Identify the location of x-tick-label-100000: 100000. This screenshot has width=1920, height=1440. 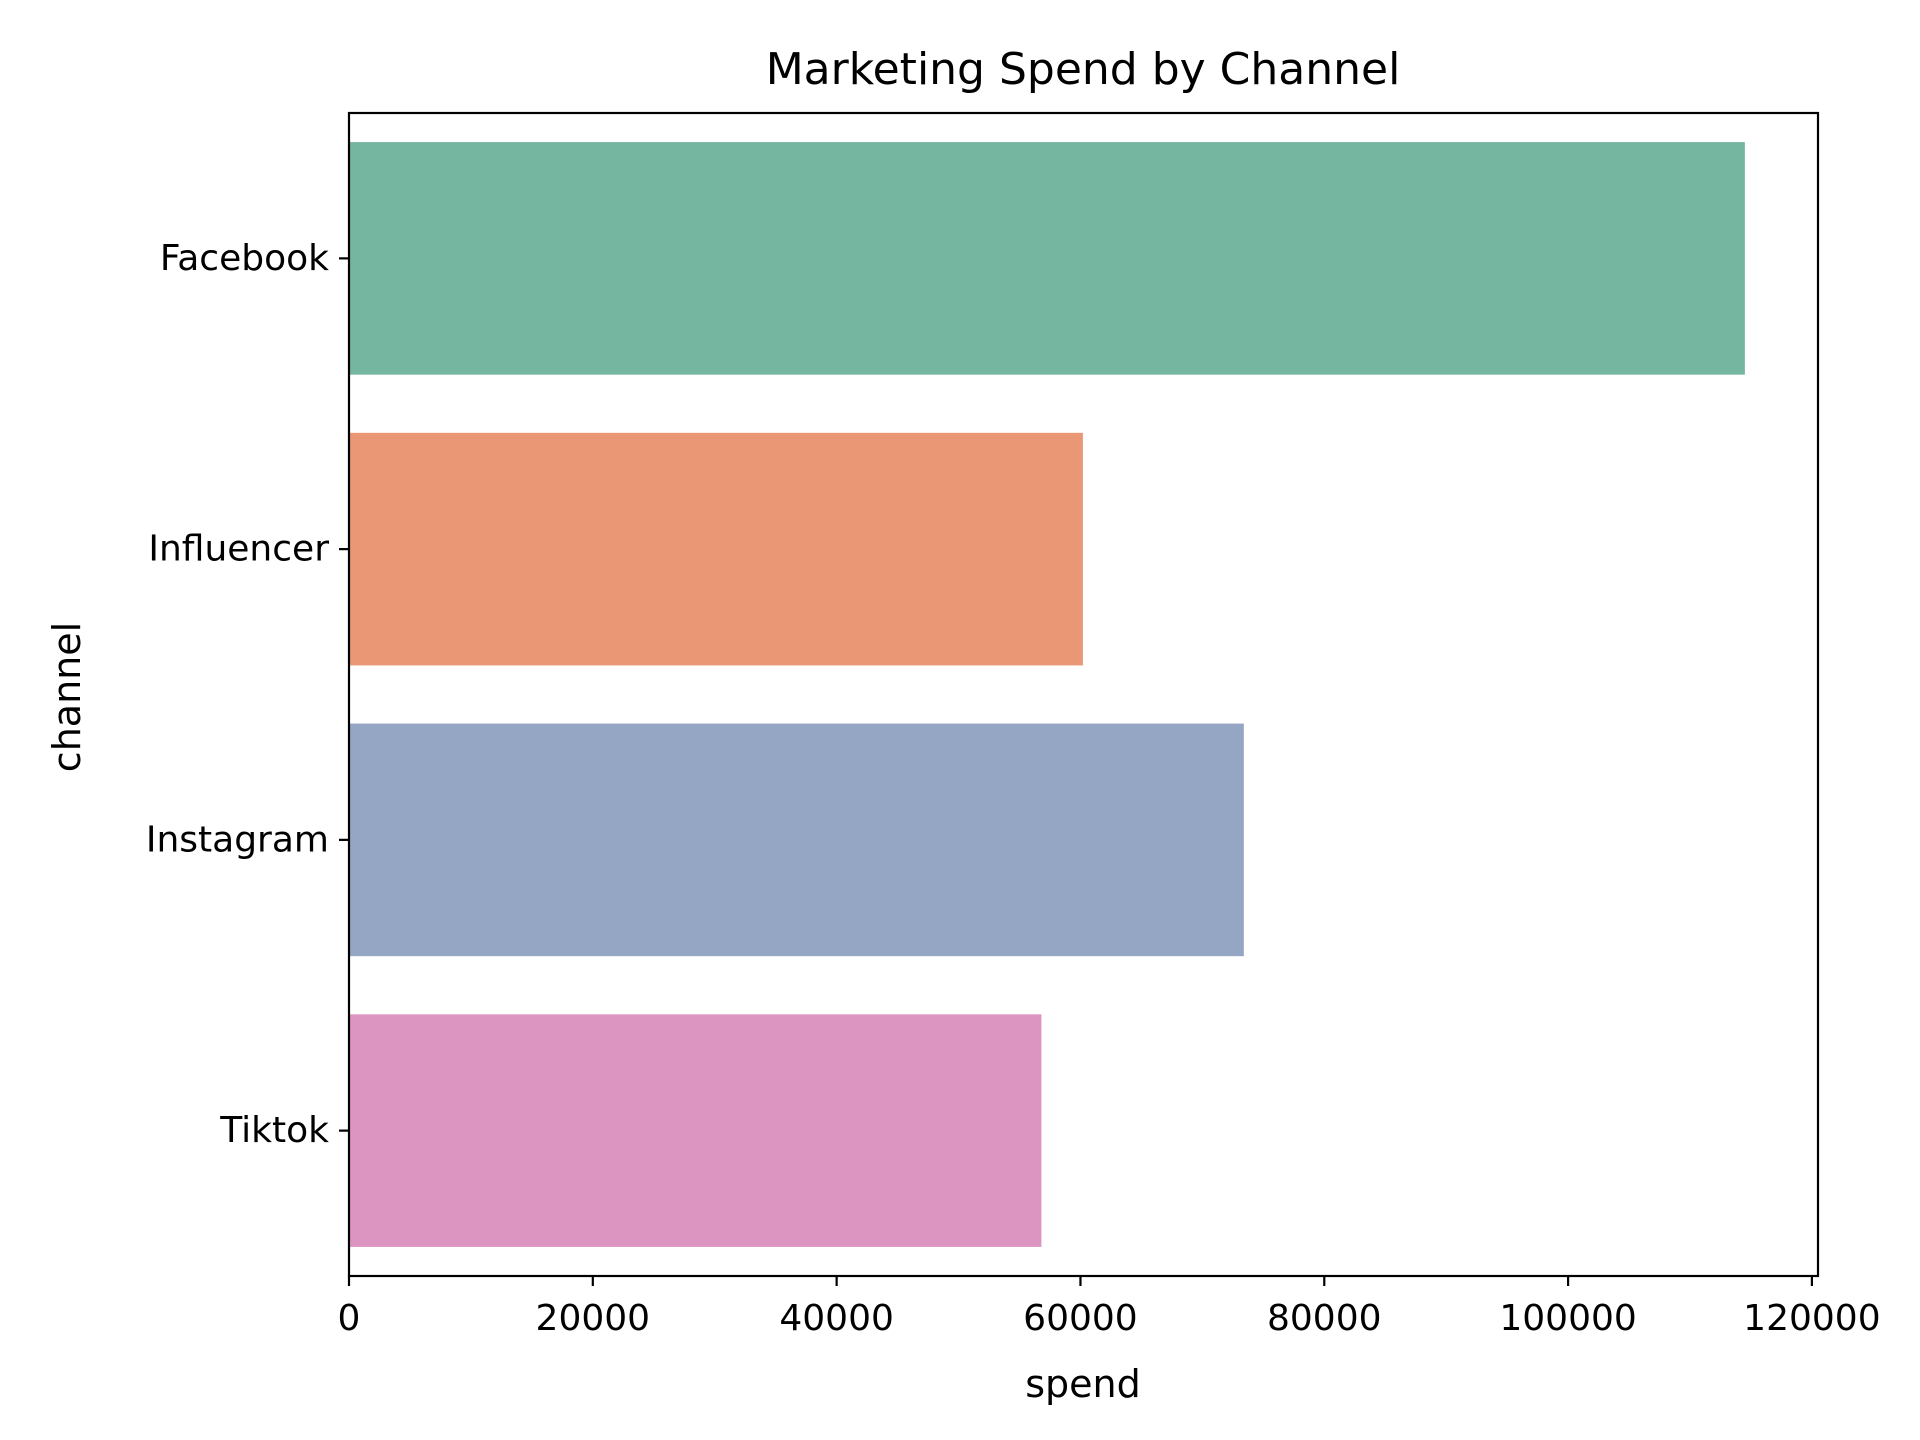
(1567, 1318).